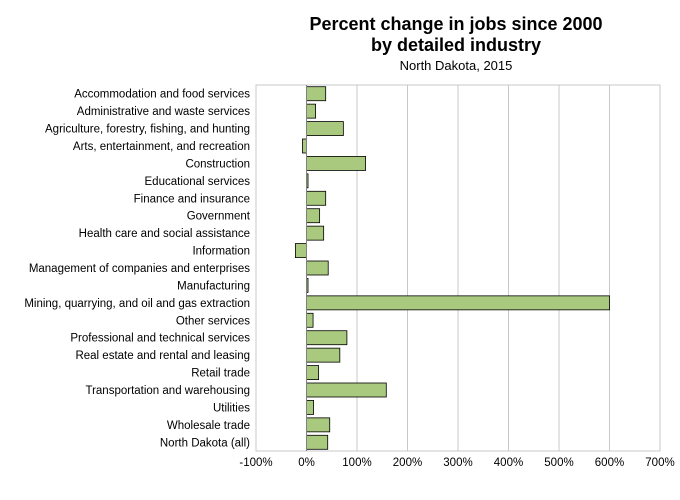 Image resolution: width=680 pixels, height=500 pixels. Describe the element at coordinates (220, 374) in the screenshot. I see `category-label-16: Retail trade` at that location.